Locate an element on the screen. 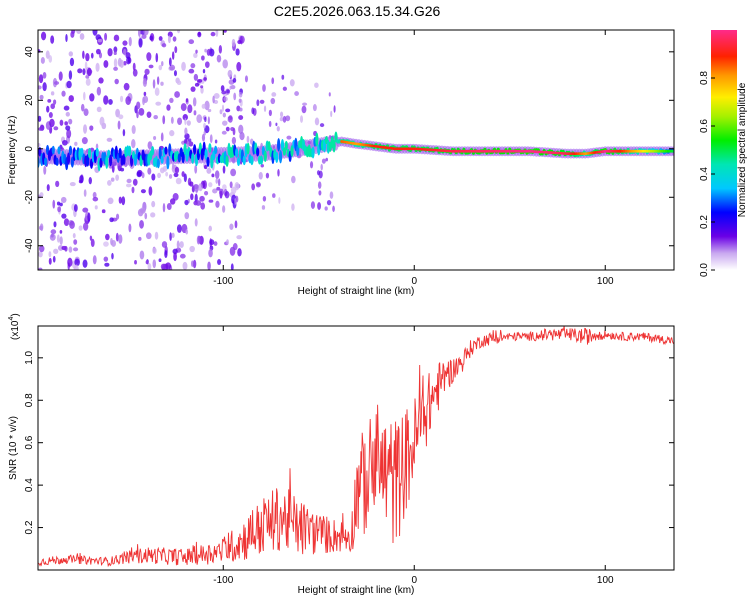 The width and height of the screenshot is (750, 600). colorbar-tick-label: 0.0 is located at coordinates (704, 270).